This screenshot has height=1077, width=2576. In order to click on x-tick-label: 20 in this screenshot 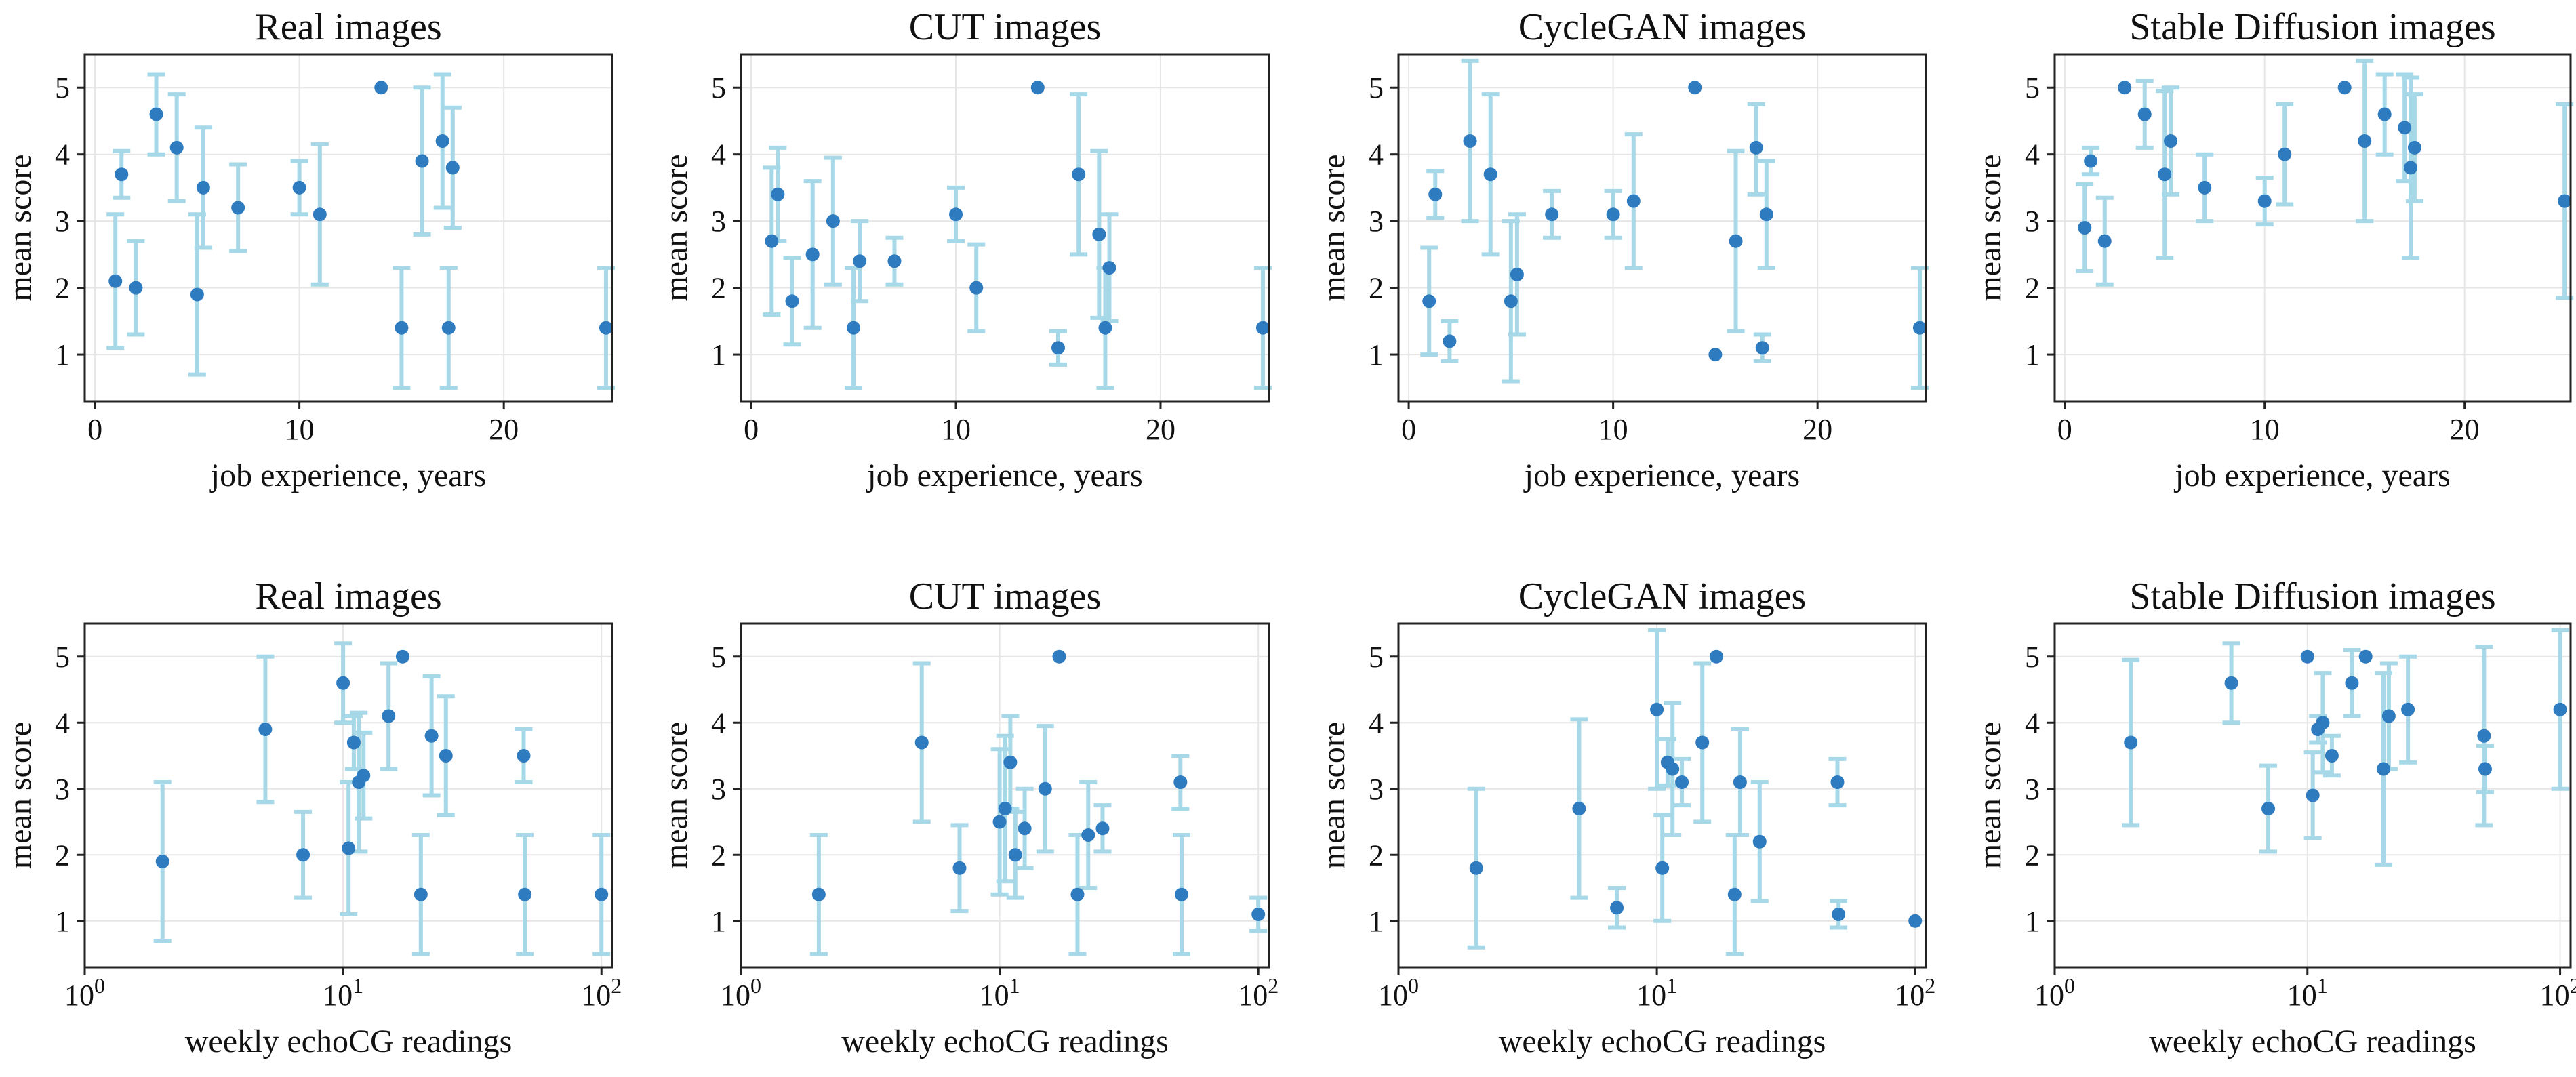, I will do `click(2465, 430)`.